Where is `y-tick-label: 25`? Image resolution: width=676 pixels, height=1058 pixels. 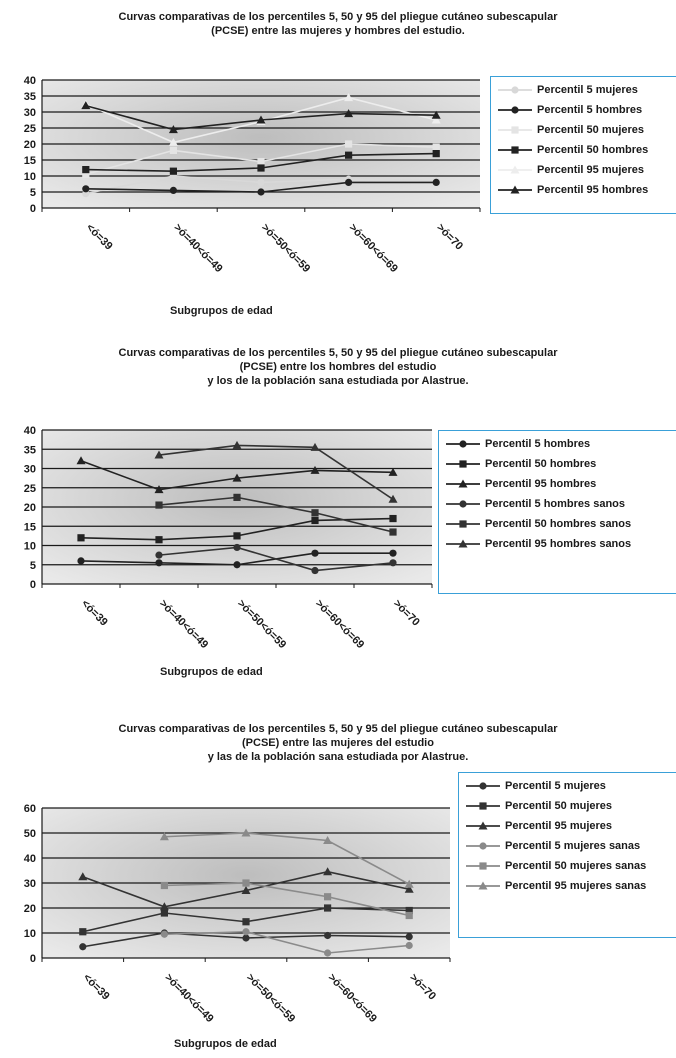
y-tick-label: 25 is located at coordinates (30, 129).